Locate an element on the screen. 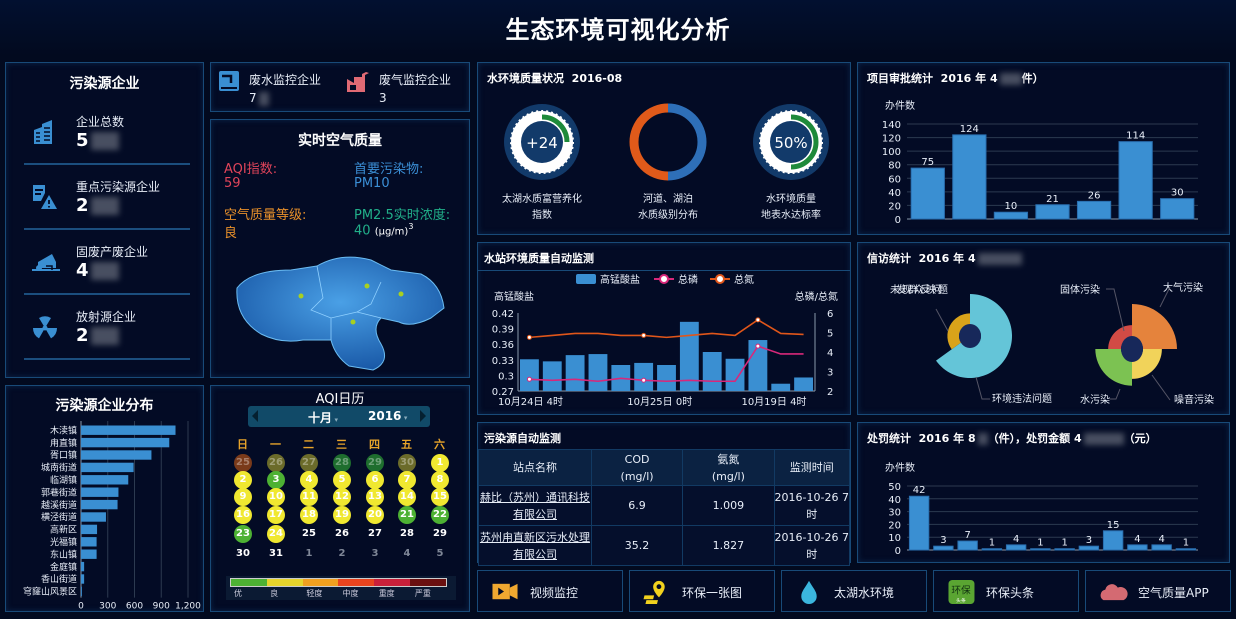  calendar-day: 16 is located at coordinates (243, 515).